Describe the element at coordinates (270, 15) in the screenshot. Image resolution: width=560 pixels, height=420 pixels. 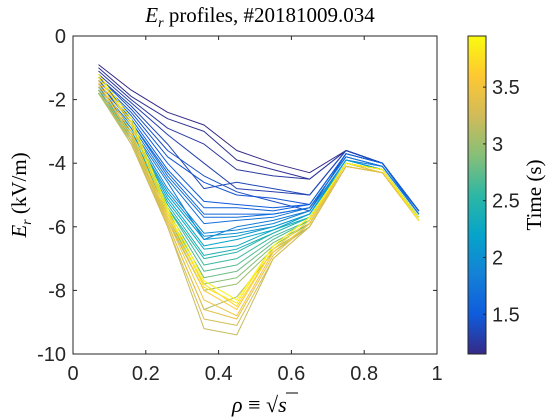
I see `title-rest: profiles, #20181009.034` at that location.